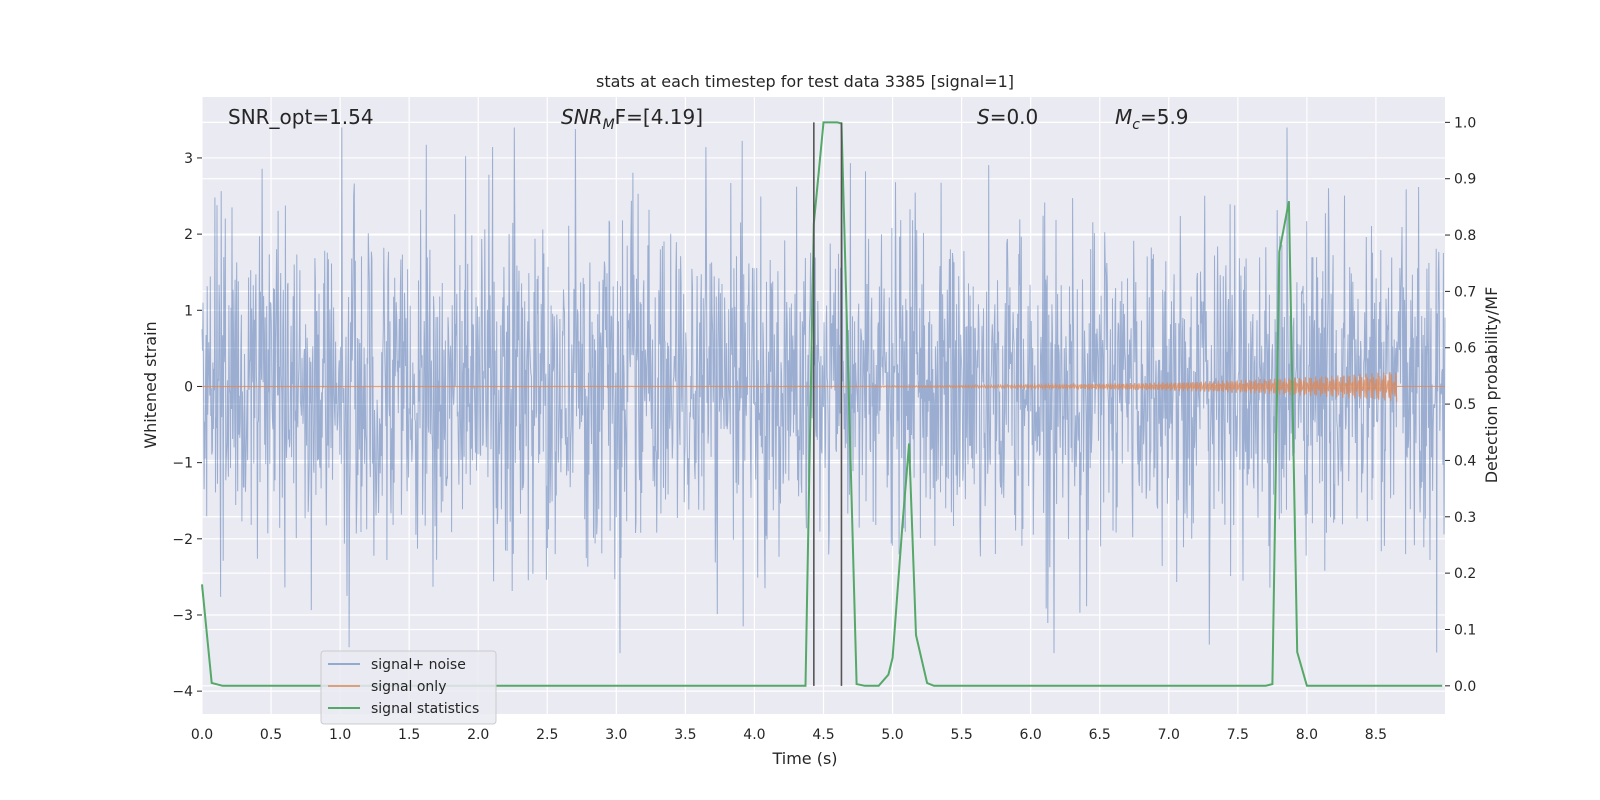 Image resolution: width=1600 pixels, height=800 pixels. Describe the element at coordinates (1465, 292) in the screenshot. I see `y-right-tick-label: 0.7` at that location.